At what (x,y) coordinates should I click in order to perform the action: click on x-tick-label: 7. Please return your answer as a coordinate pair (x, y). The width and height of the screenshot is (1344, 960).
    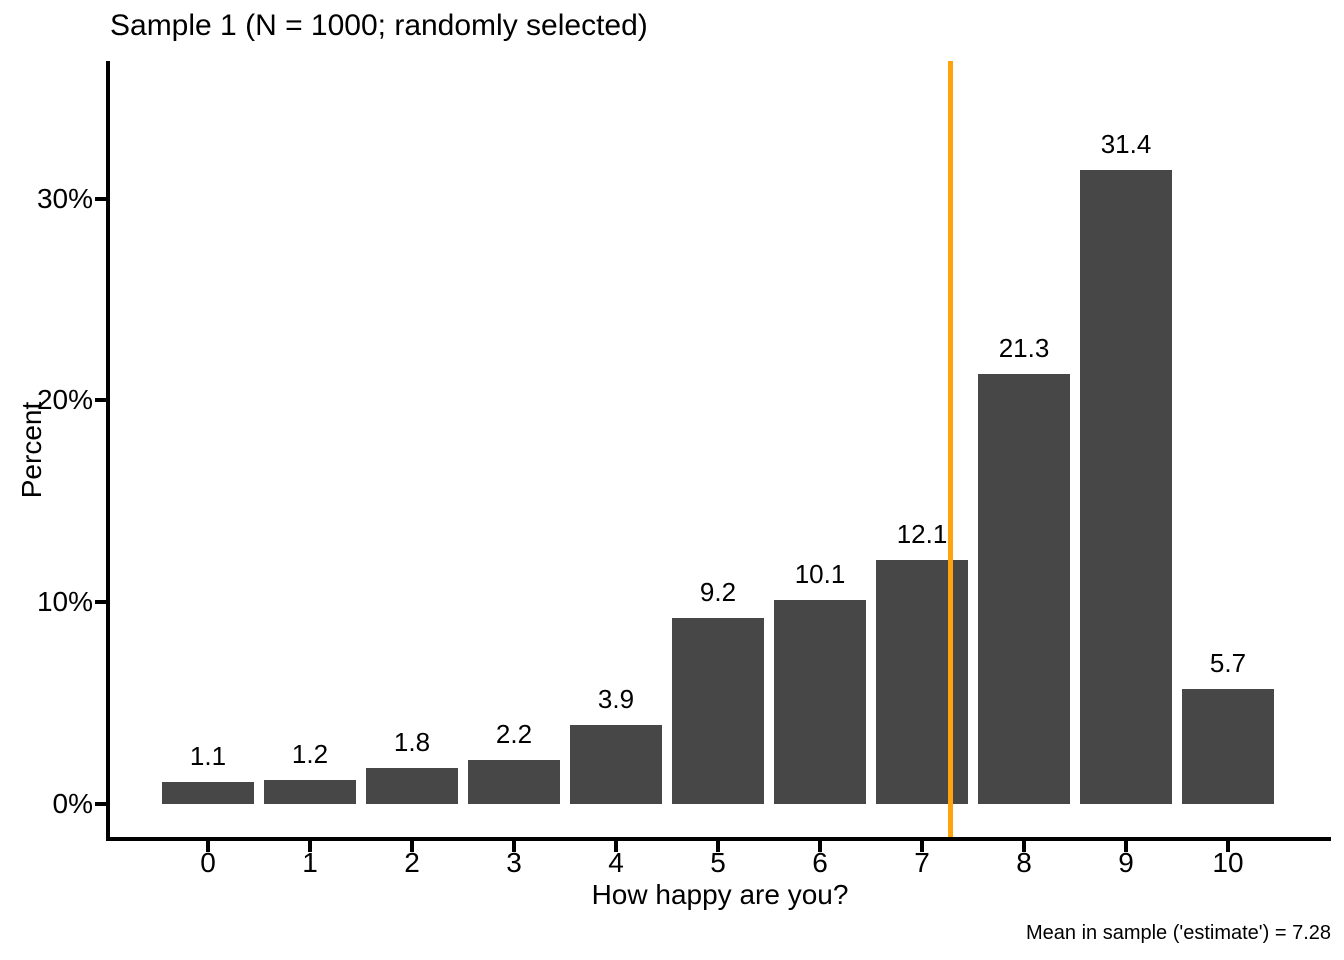
    Looking at the image, I should click on (922, 862).